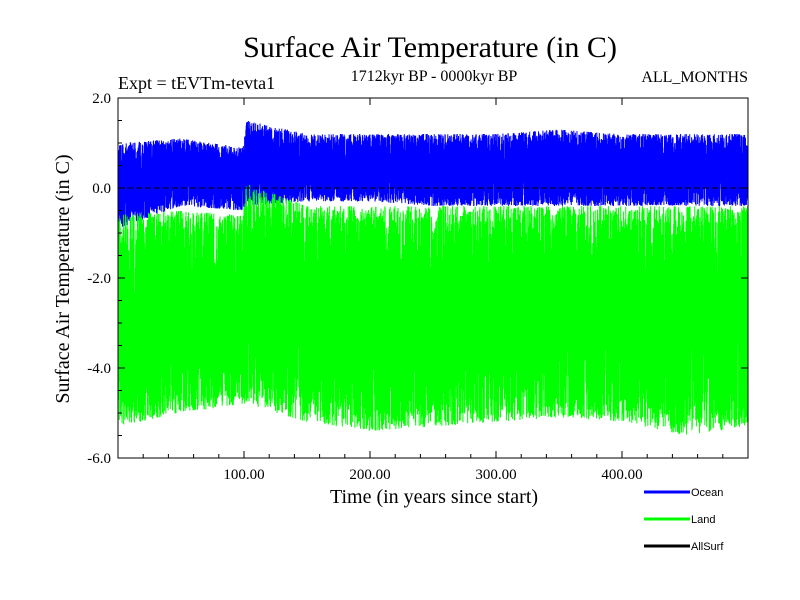 The image size is (800, 600). Describe the element at coordinates (434, 497) in the screenshot. I see `x-axis-label: Time (in years since start)` at that location.